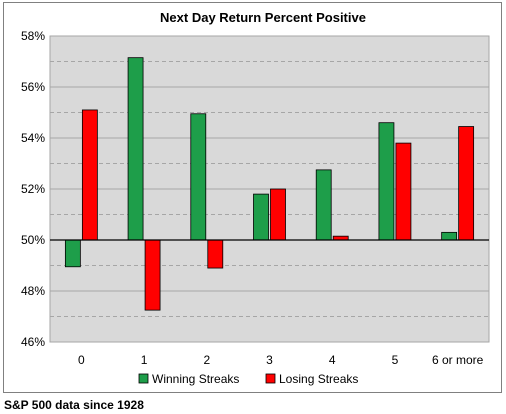 Image resolution: width=506 pixels, height=414 pixels. What do you see at coordinates (144, 360) in the screenshot?
I see `x-tick-label: 1` at bounding box center [144, 360].